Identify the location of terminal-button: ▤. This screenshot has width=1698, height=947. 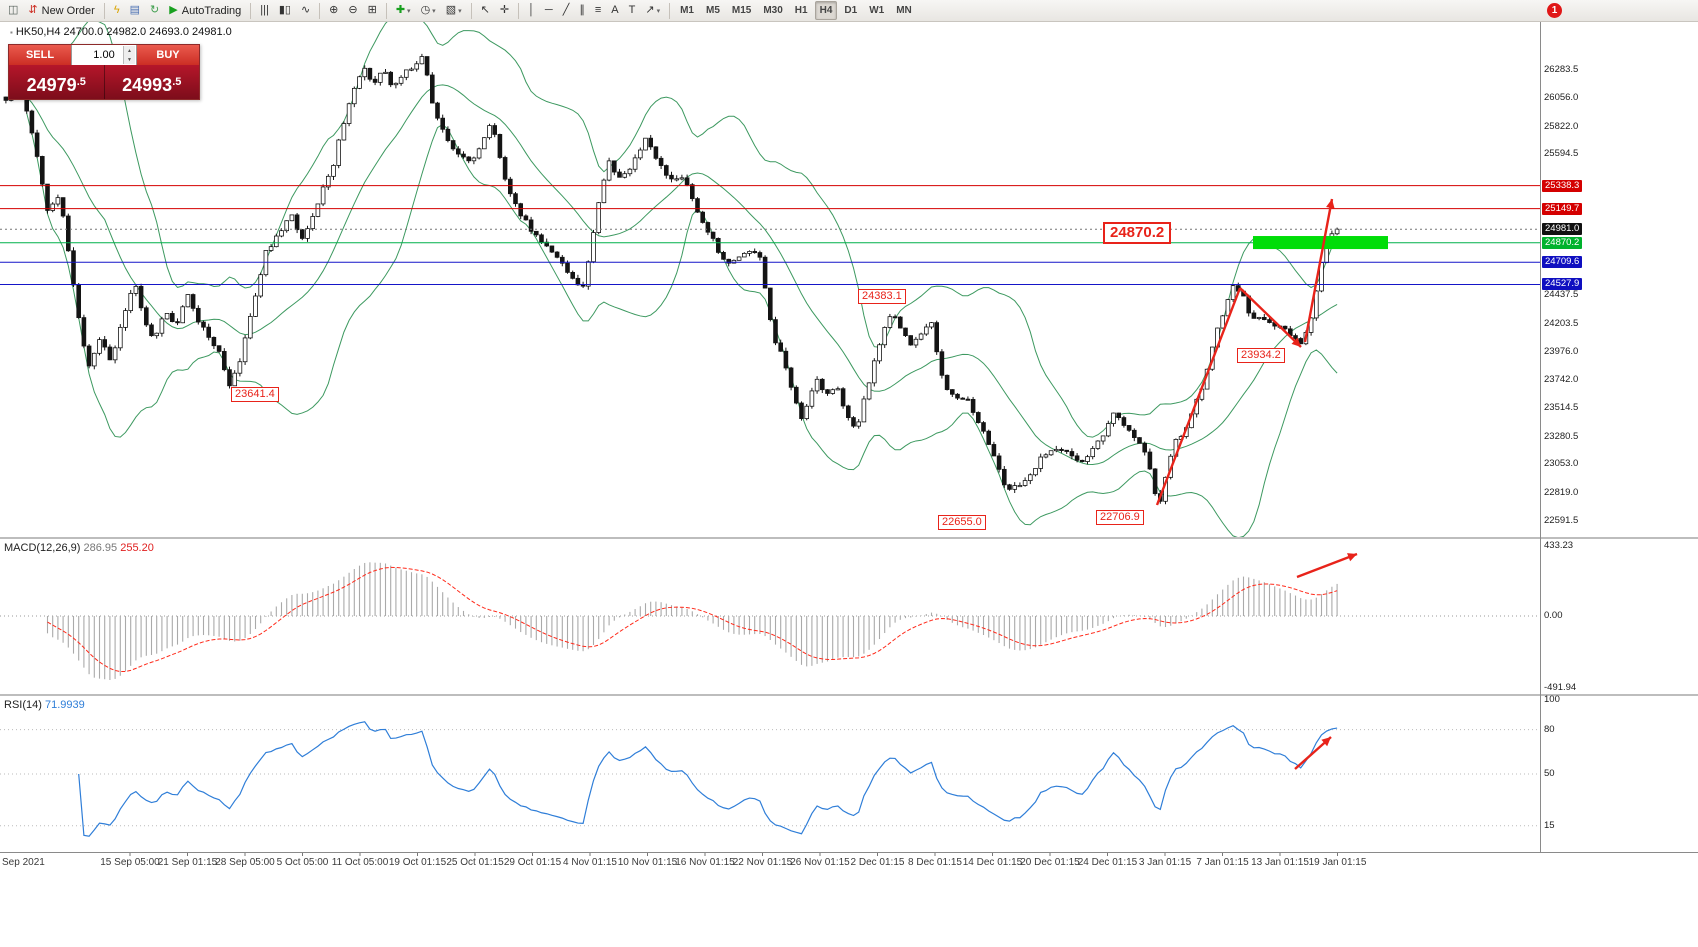
(135, 11).